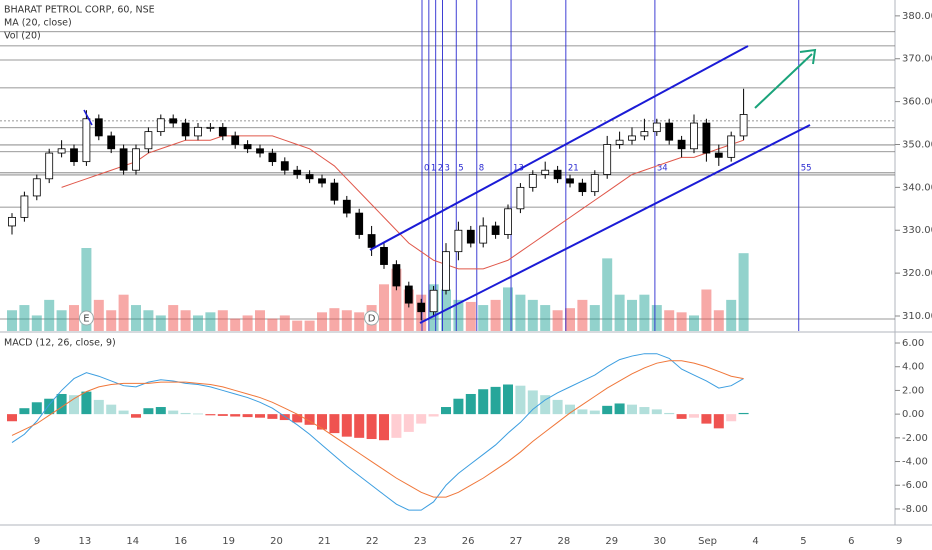 The width and height of the screenshot is (932, 550). I want to click on y-tick-label: 4.00, so click(913, 367).